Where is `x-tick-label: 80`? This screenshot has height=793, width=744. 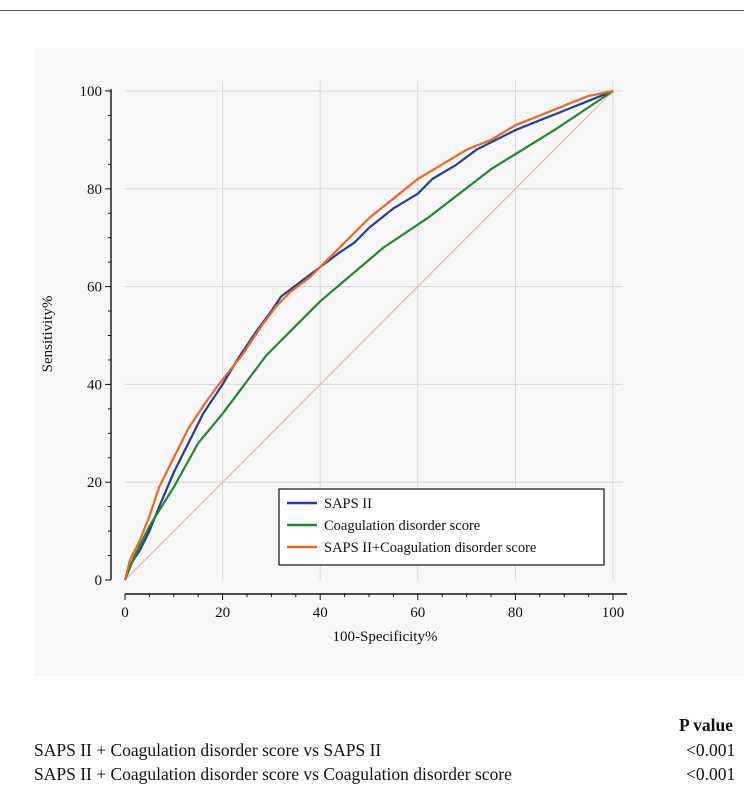
x-tick-label: 80 is located at coordinates (515, 613).